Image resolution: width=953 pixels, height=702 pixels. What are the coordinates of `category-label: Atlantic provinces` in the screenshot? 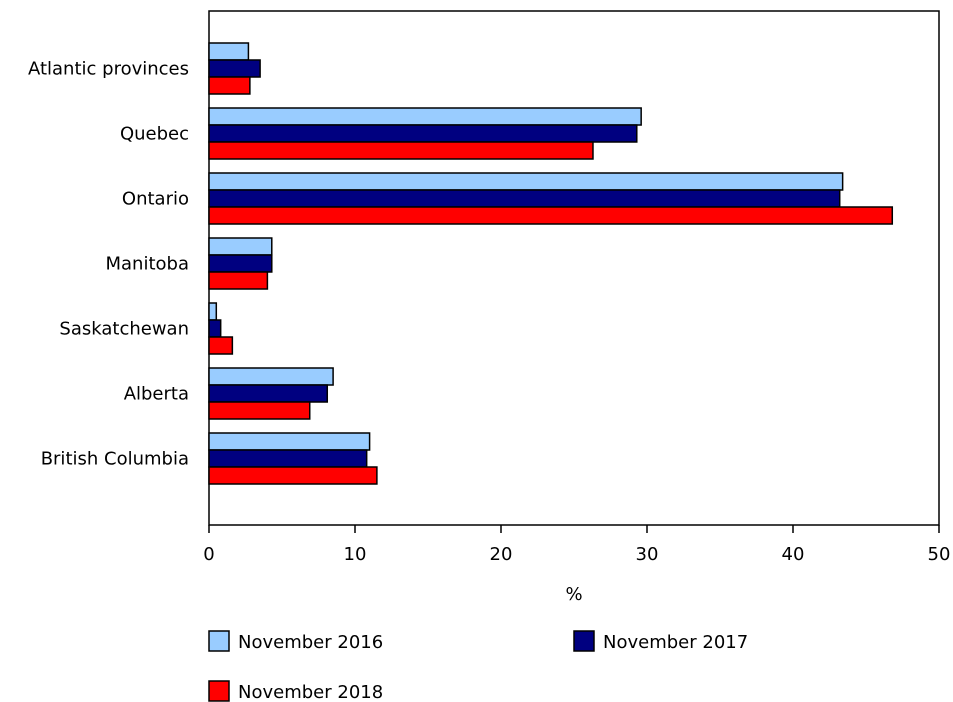 It's located at (108, 69).